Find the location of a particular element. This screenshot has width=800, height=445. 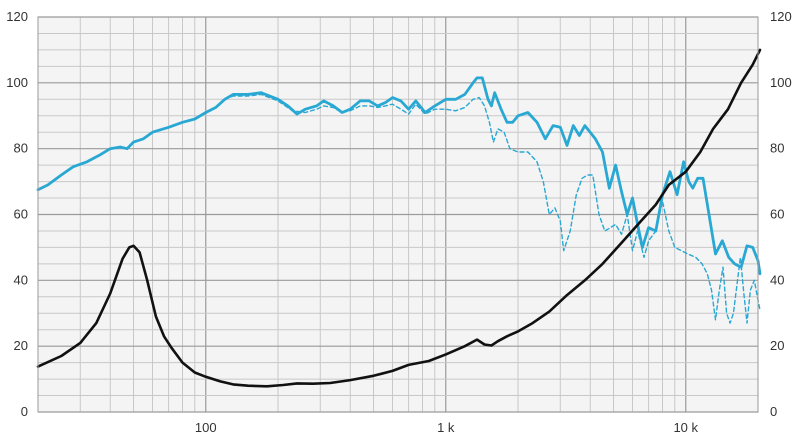

y-tick-label-left: 20 is located at coordinates (21, 345).